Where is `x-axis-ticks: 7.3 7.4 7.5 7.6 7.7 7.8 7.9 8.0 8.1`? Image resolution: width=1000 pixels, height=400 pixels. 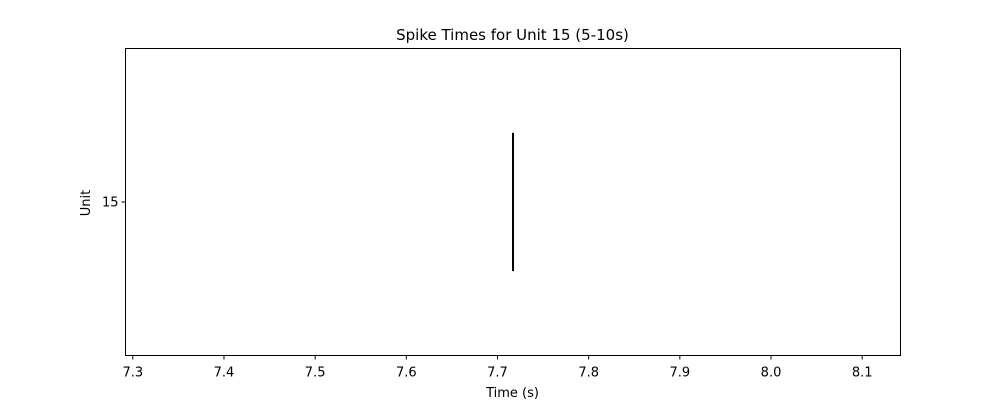 x-axis-ticks: 7.3 7.4 7.5 7.6 7.7 7.8 7.9 8.0 8.1 is located at coordinates (497, 368).